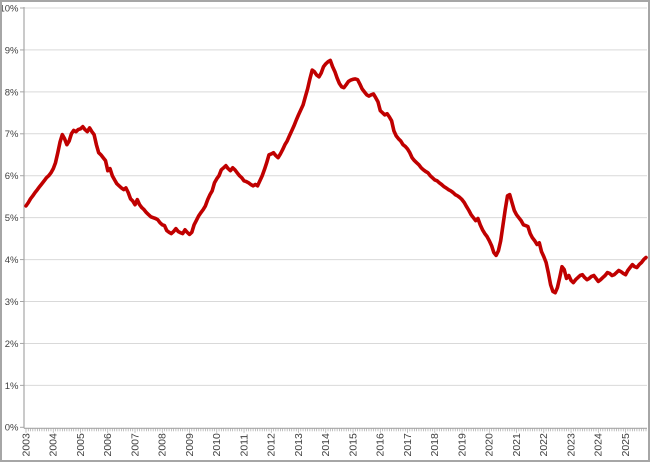 This screenshot has height=462, width=650. I want to click on x-axis-label-2017: 2017, so click(408, 445).